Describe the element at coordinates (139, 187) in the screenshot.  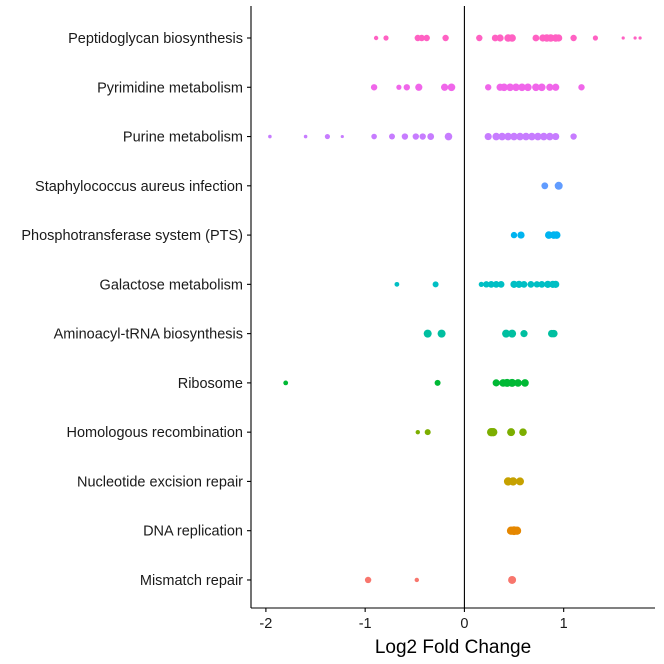
I see `y-tick-label: Staphylococcus aureus infection` at that location.